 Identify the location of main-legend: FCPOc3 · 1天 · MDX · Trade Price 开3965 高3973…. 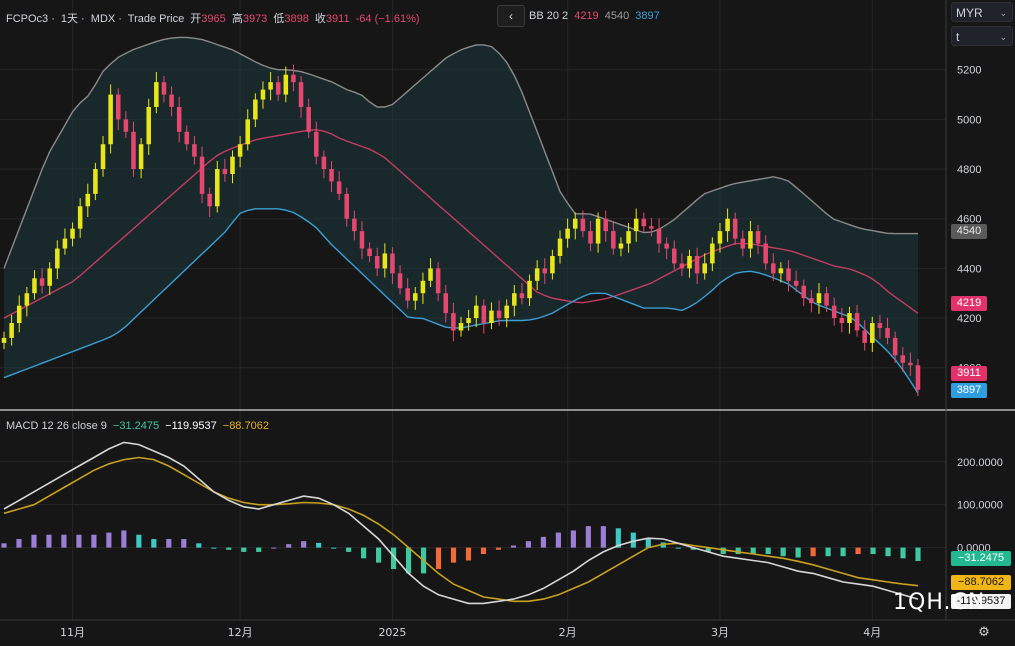
(213, 19).